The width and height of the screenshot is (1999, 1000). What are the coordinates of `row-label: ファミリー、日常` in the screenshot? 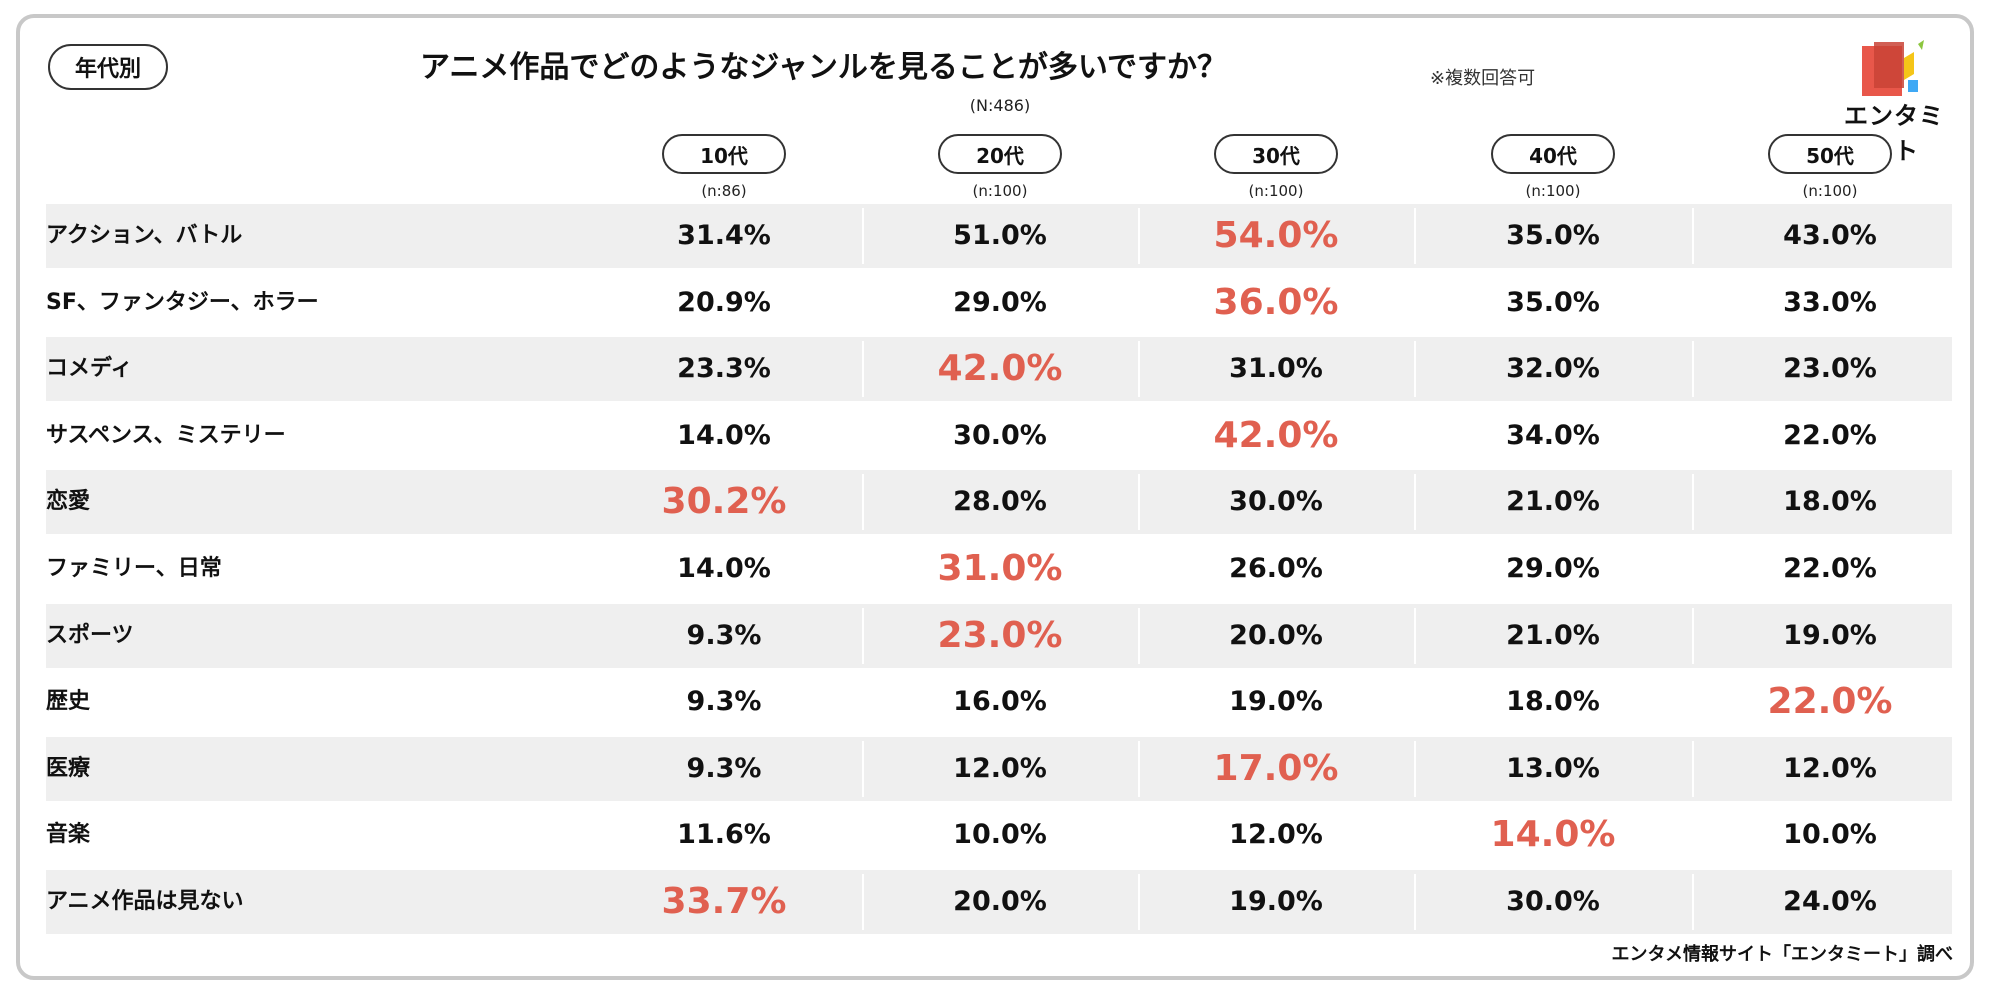 It's located at (134, 568).